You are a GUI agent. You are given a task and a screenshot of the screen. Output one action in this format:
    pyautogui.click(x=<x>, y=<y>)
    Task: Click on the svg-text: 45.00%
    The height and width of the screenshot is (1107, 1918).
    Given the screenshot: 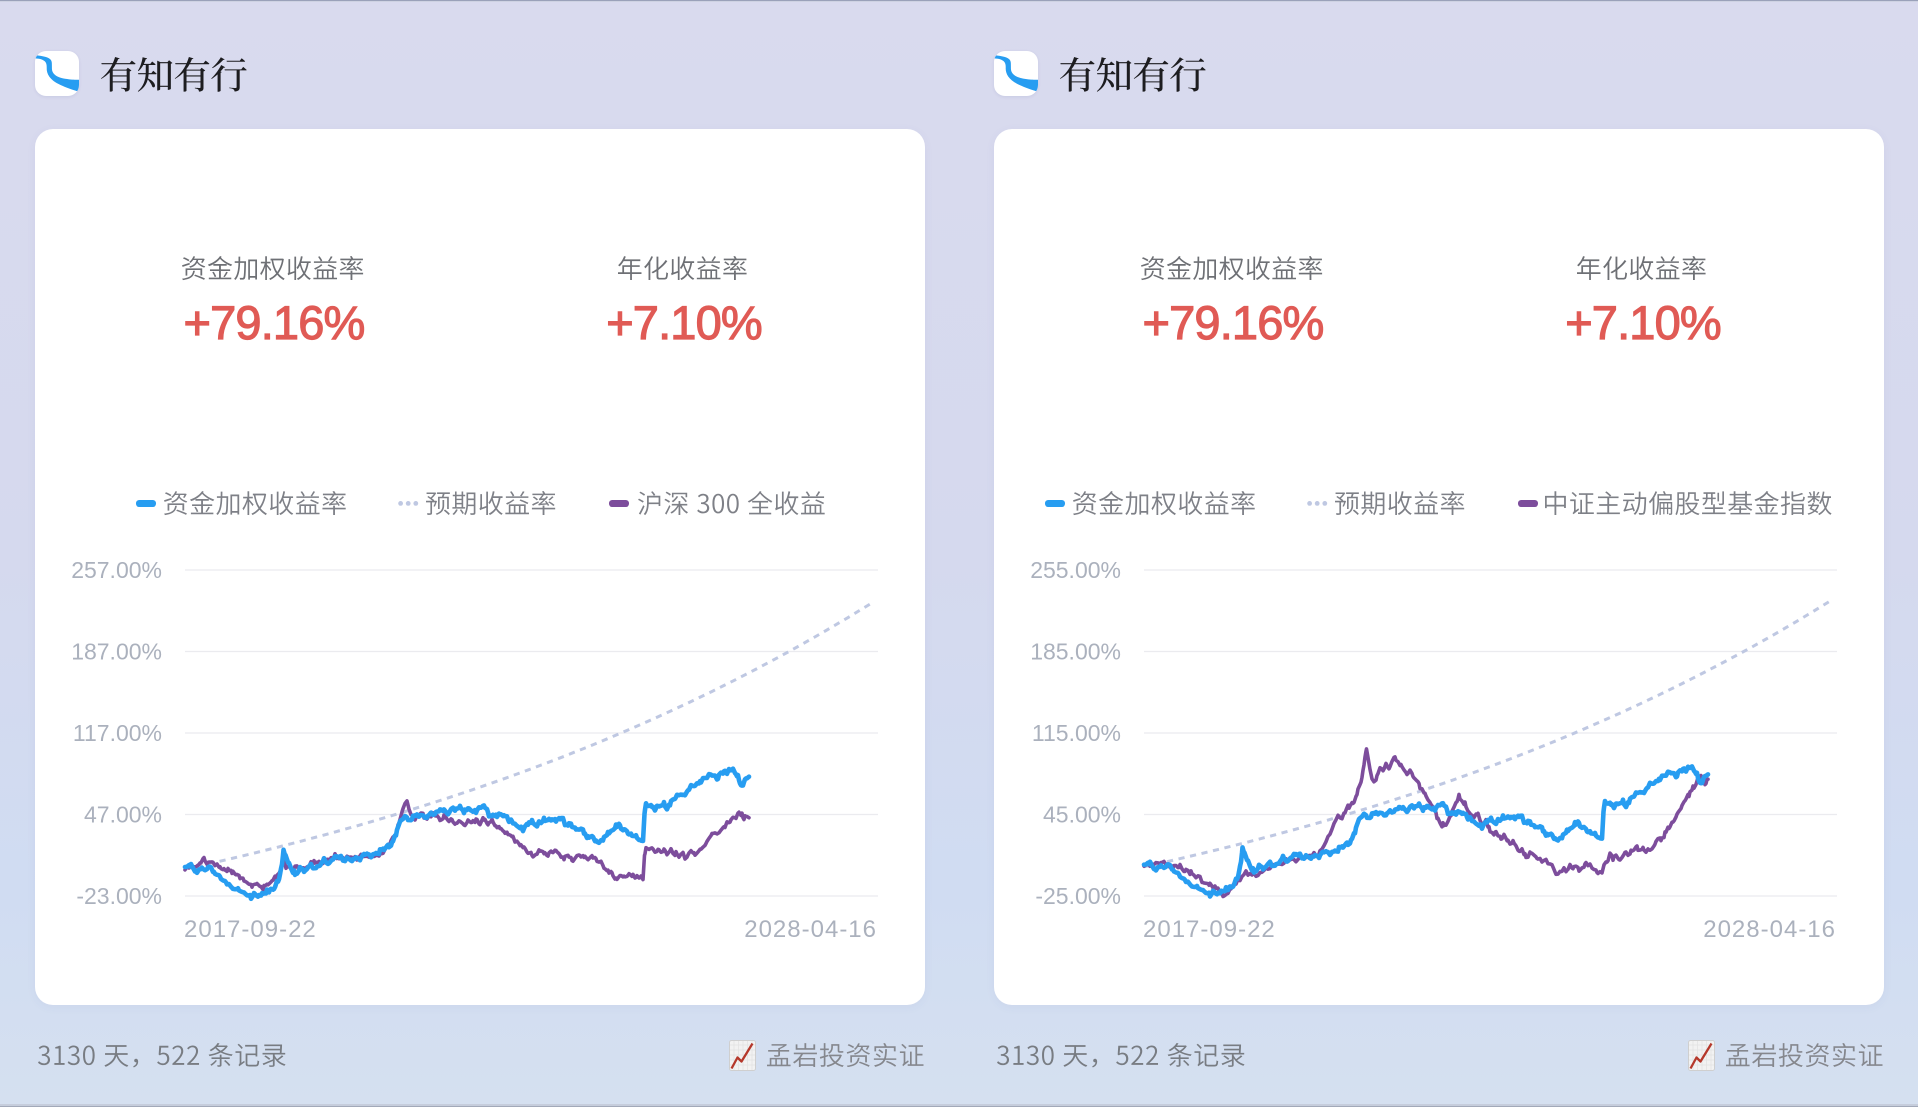 What is the action you would take?
    pyautogui.click(x=1082, y=815)
    